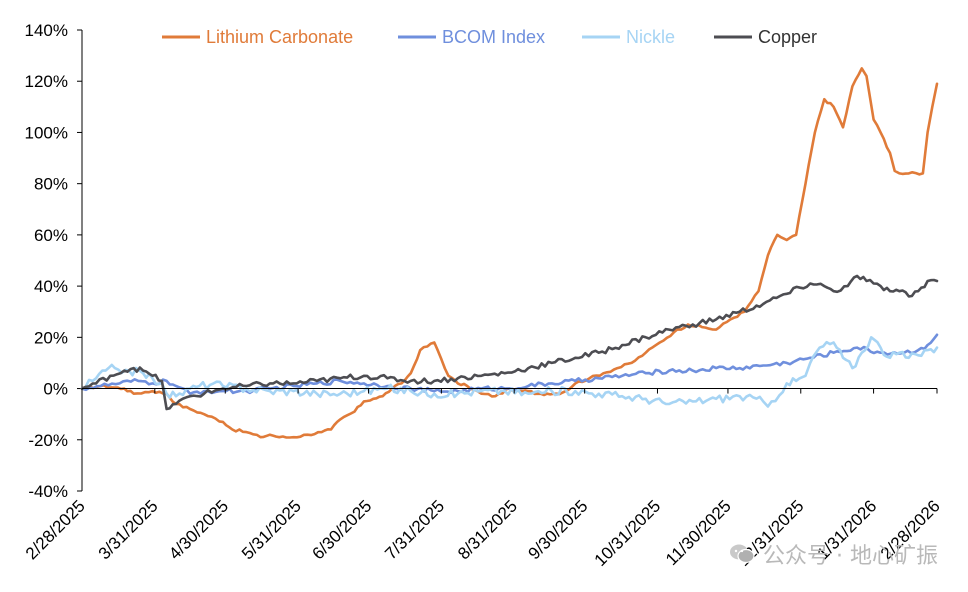 Image resolution: width=968 pixels, height=592 pixels. What do you see at coordinates (650, 37) in the screenshot?
I see `legend-label: Nickle` at bounding box center [650, 37].